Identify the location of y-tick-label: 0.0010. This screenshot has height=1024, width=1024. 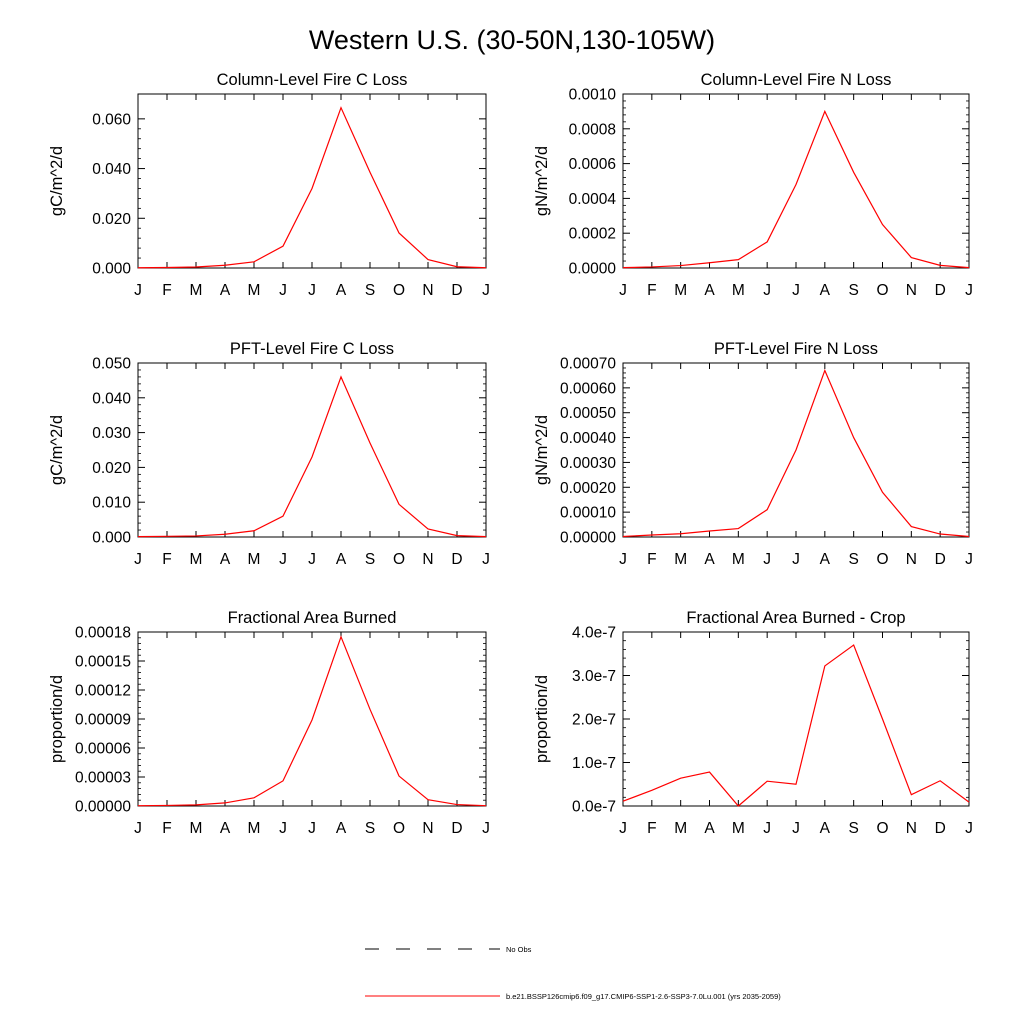
(593, 95).